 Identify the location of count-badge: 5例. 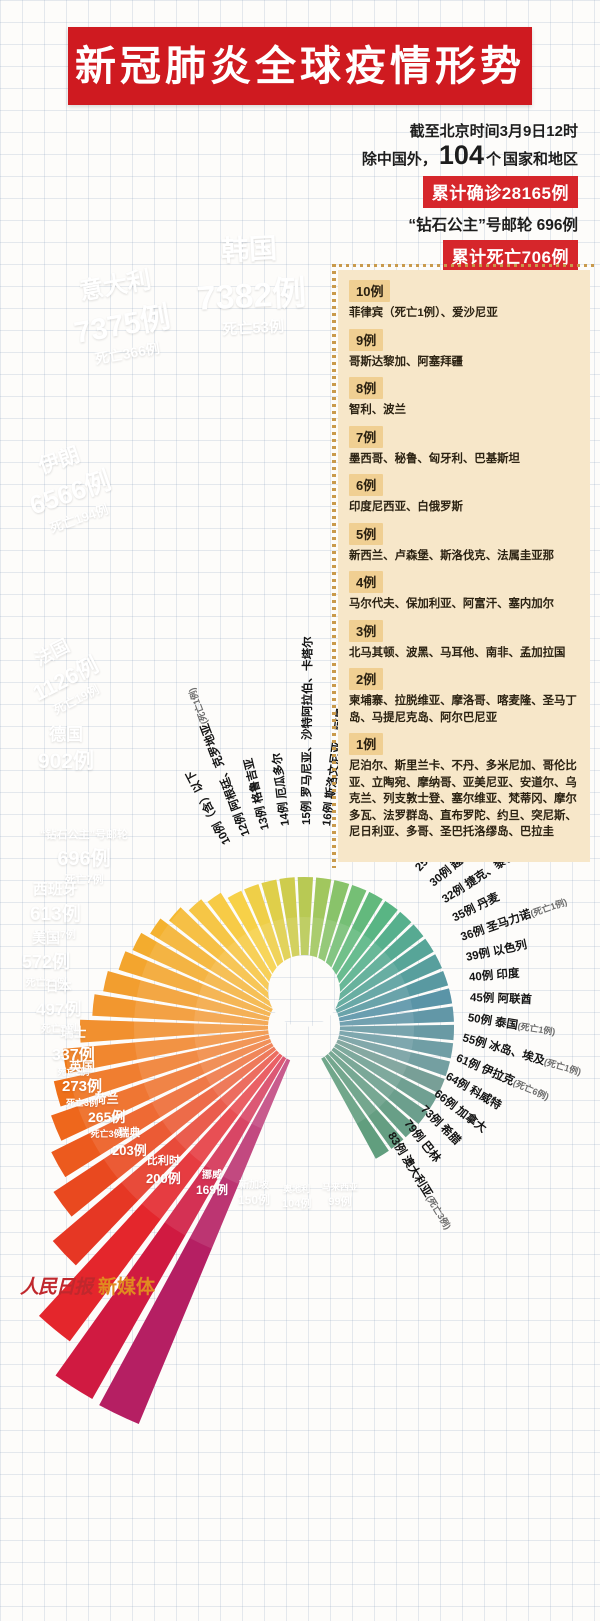
(366, 533).